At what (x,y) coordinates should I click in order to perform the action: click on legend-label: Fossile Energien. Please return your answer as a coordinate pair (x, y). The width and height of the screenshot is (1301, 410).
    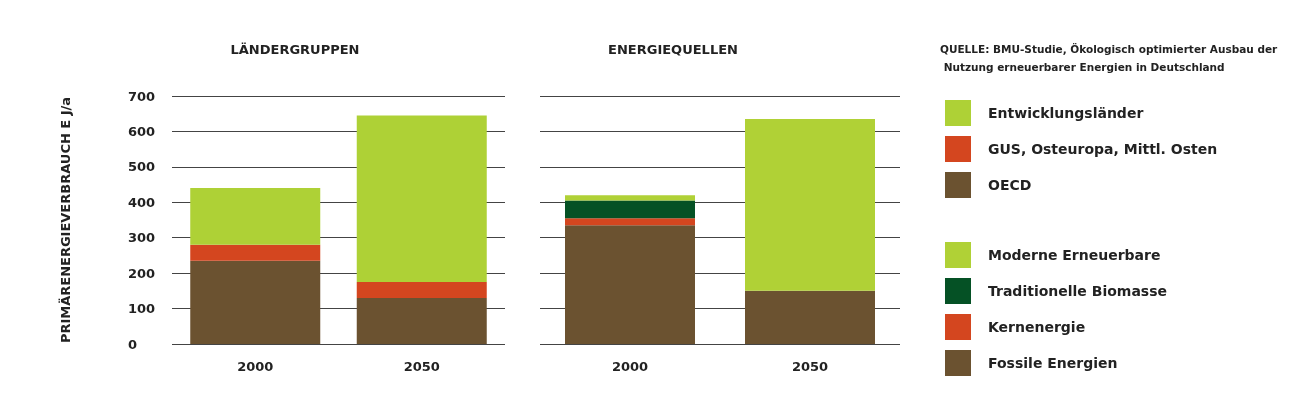
    Looking at the image, I should click on (1053, 363).